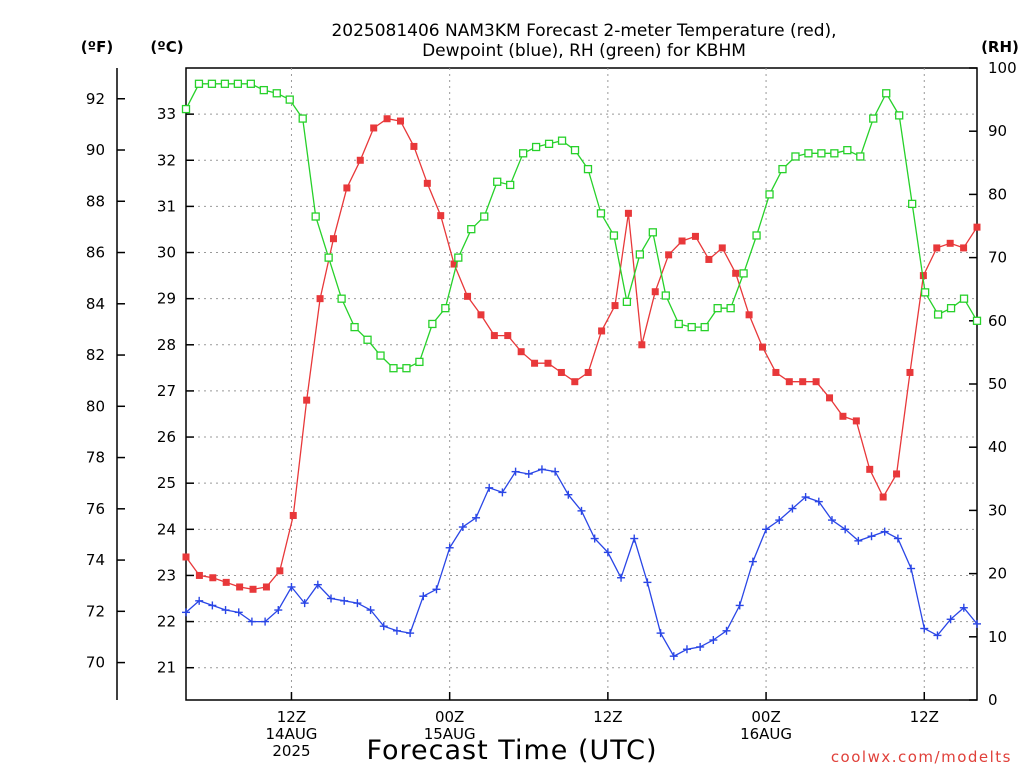  I want to click on celsius-tick-label: 28, so click(166, 345).